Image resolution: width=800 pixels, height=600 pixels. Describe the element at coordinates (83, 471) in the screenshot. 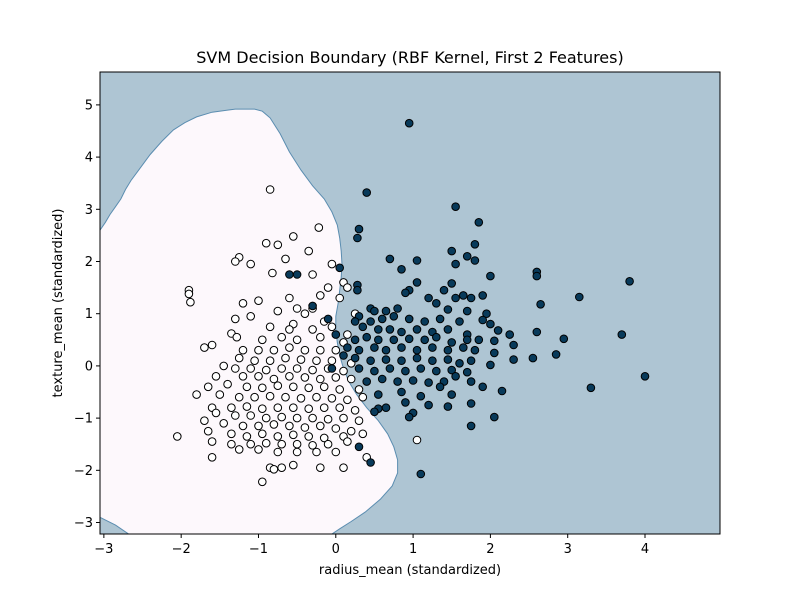

I see `y-tick-label: −2` at that location.